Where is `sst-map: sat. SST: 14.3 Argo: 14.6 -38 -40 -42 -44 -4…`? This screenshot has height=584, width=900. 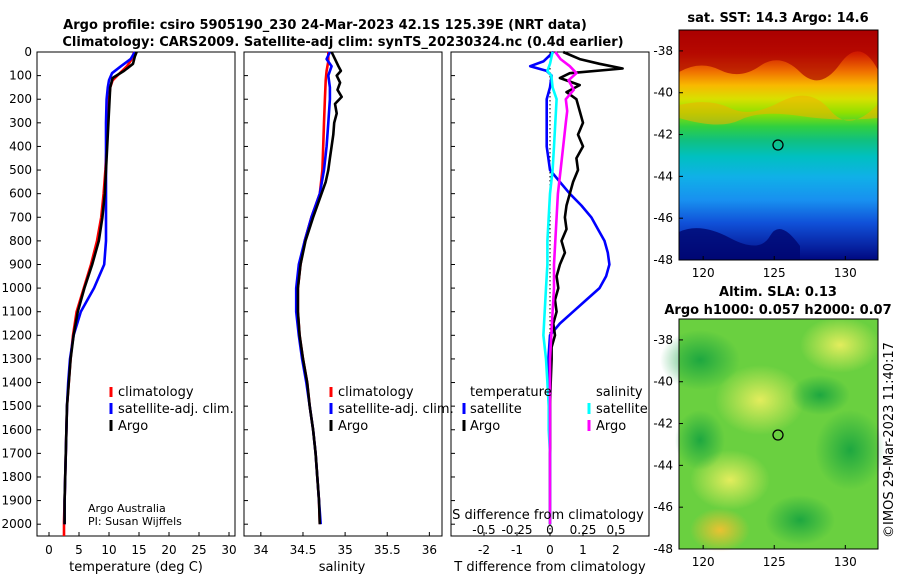
sst-map: sat. SST: 14.3 Argo: 14.6 -38 -40 -42 -44 -4… is located at coordinates (766, 145).